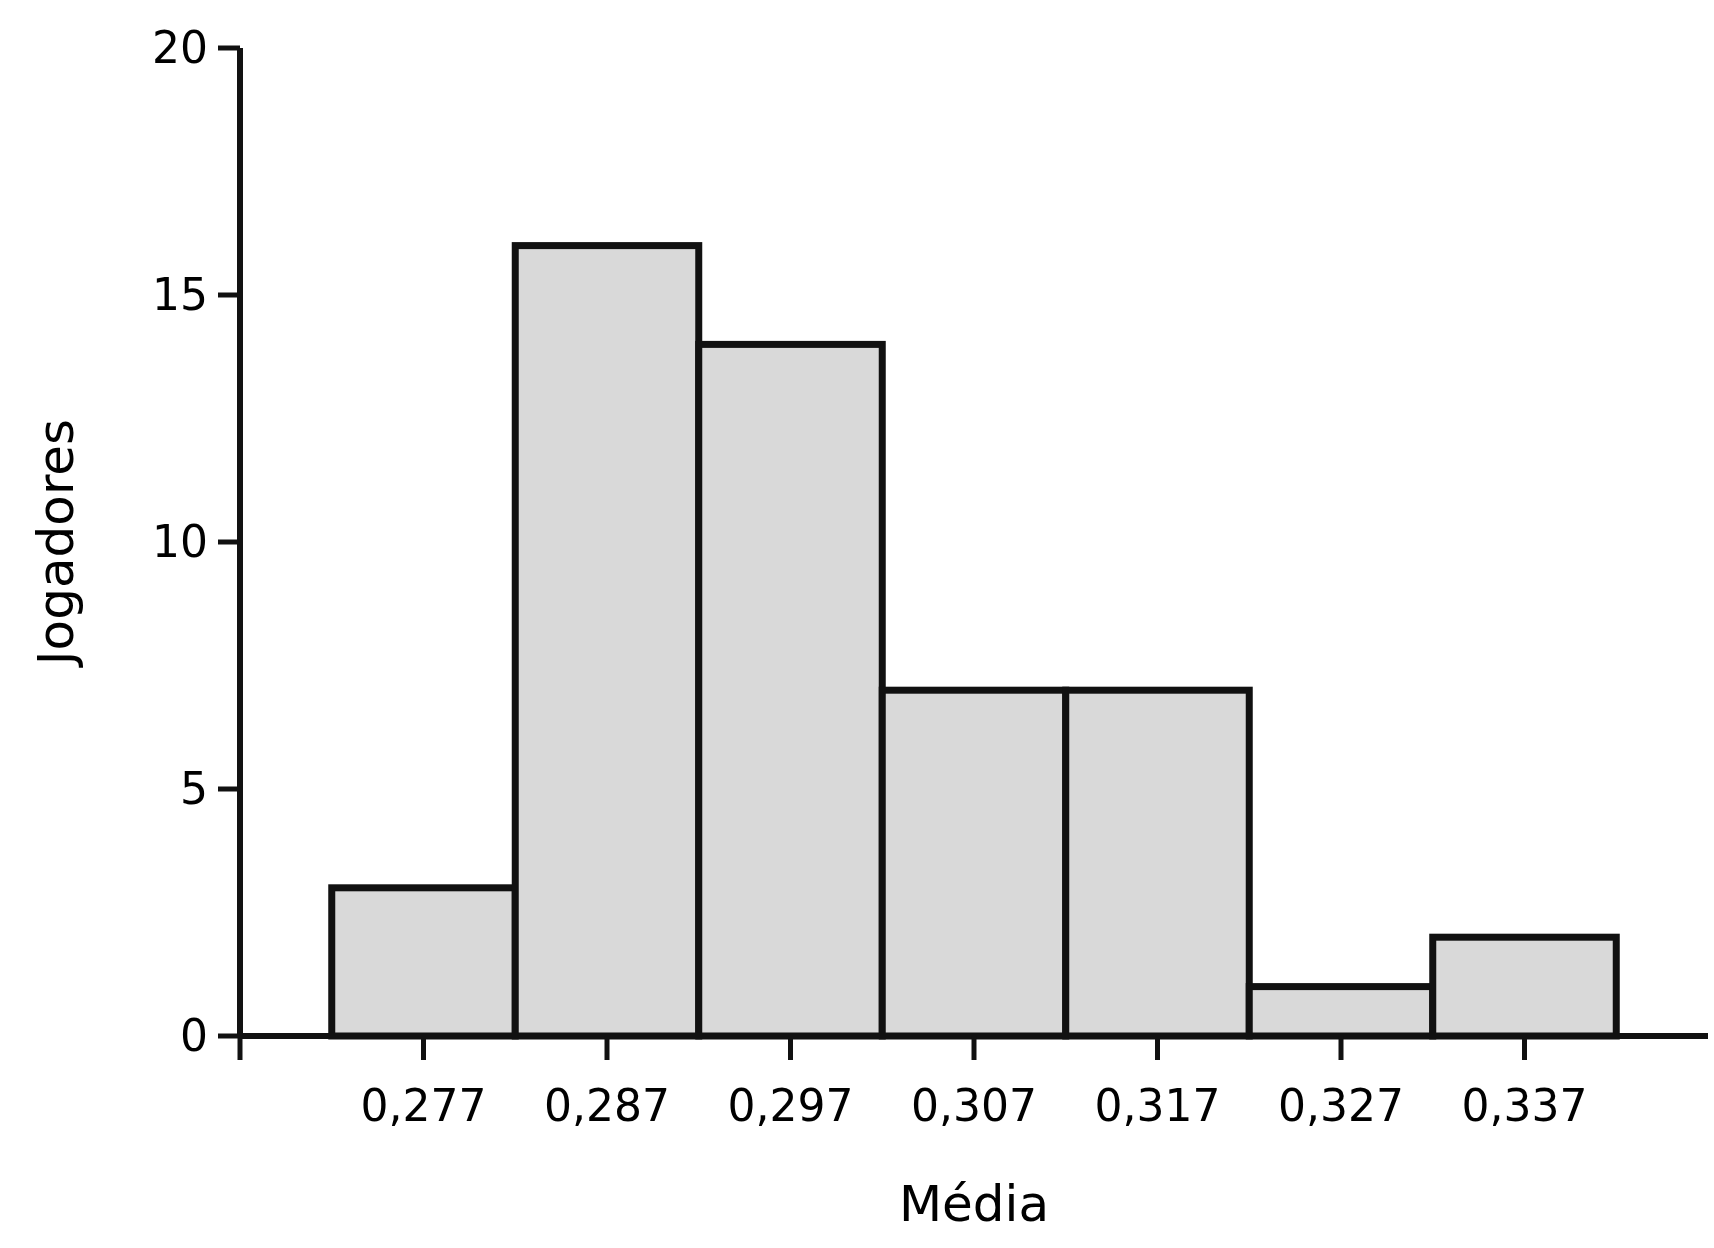 This screenshot has width=1714, height=1248. What do you see at coordinates (194, 789) in the screenshot?
I see `y-tick-label: 5` at bounding box center [194, 789].